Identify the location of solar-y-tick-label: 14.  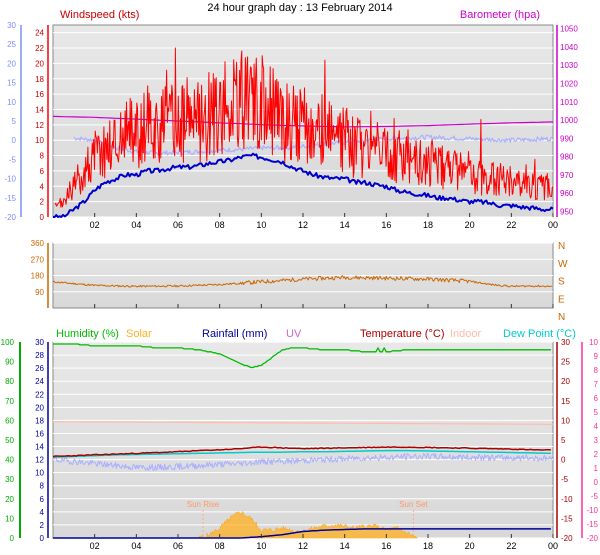
(39, 447).